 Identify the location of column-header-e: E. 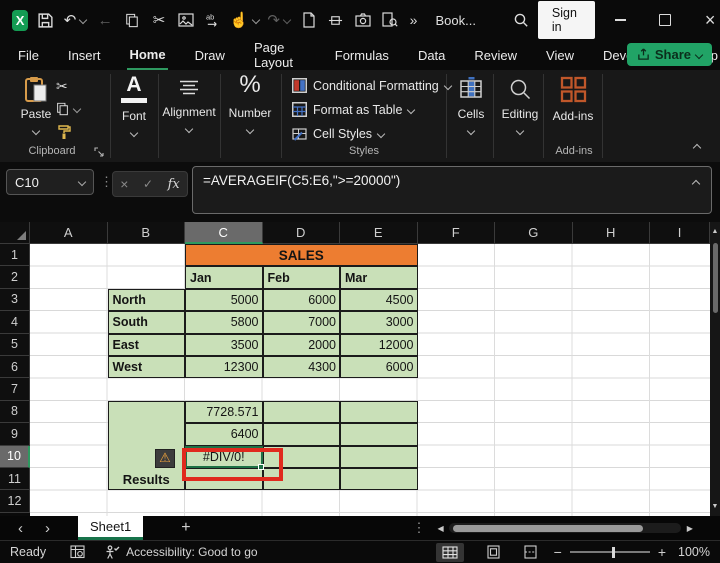
(379, 233).